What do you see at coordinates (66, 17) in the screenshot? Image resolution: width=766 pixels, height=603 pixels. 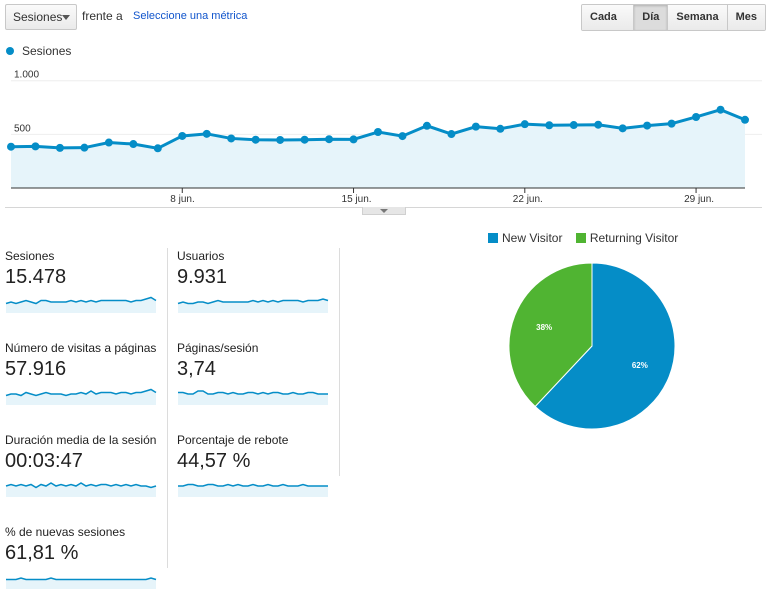 I see `chevron-down-icon` at bounding box center [66, 17].